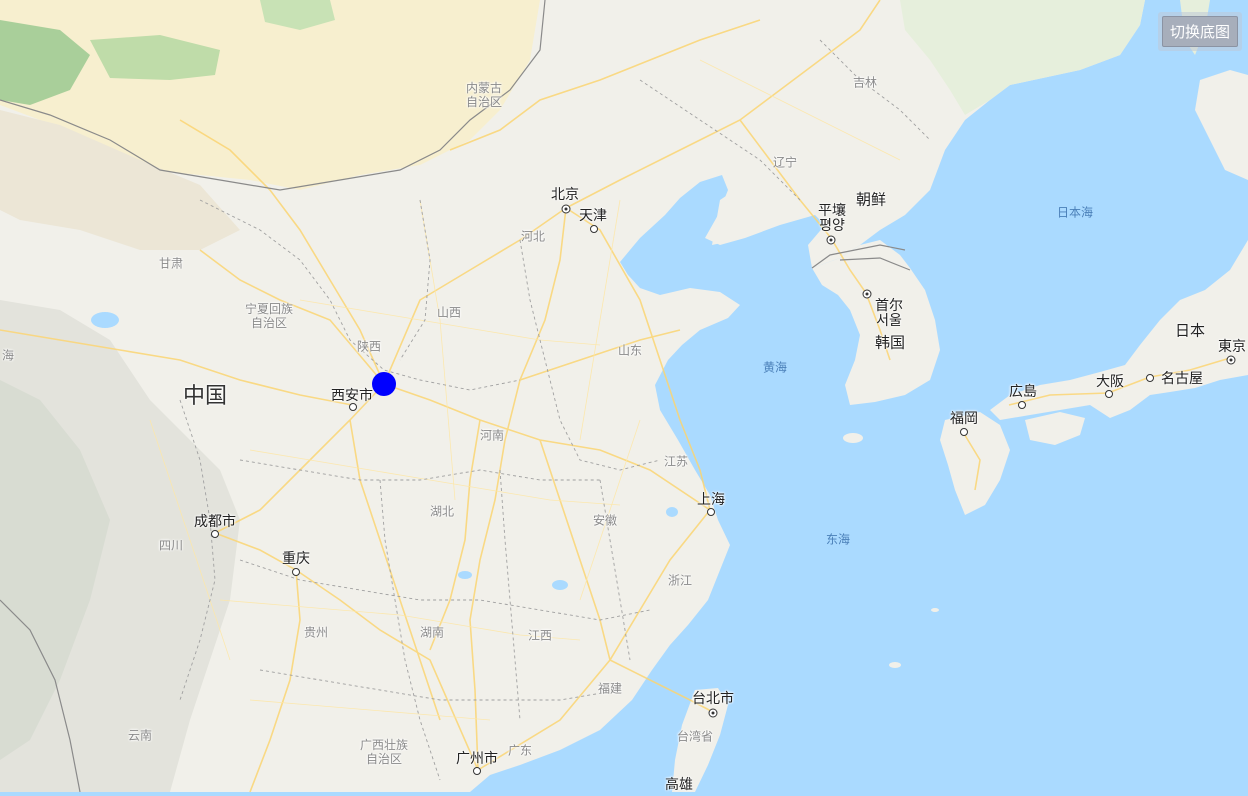 Image resolution: width=1248 pixels, height=796 pixels. I want to click on japan-shikoku, so click(1055, 428).